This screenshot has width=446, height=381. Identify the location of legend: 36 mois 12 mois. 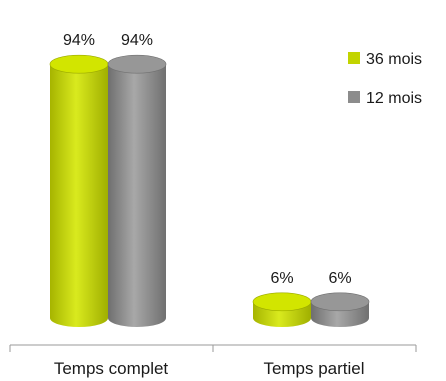
(385, 79).